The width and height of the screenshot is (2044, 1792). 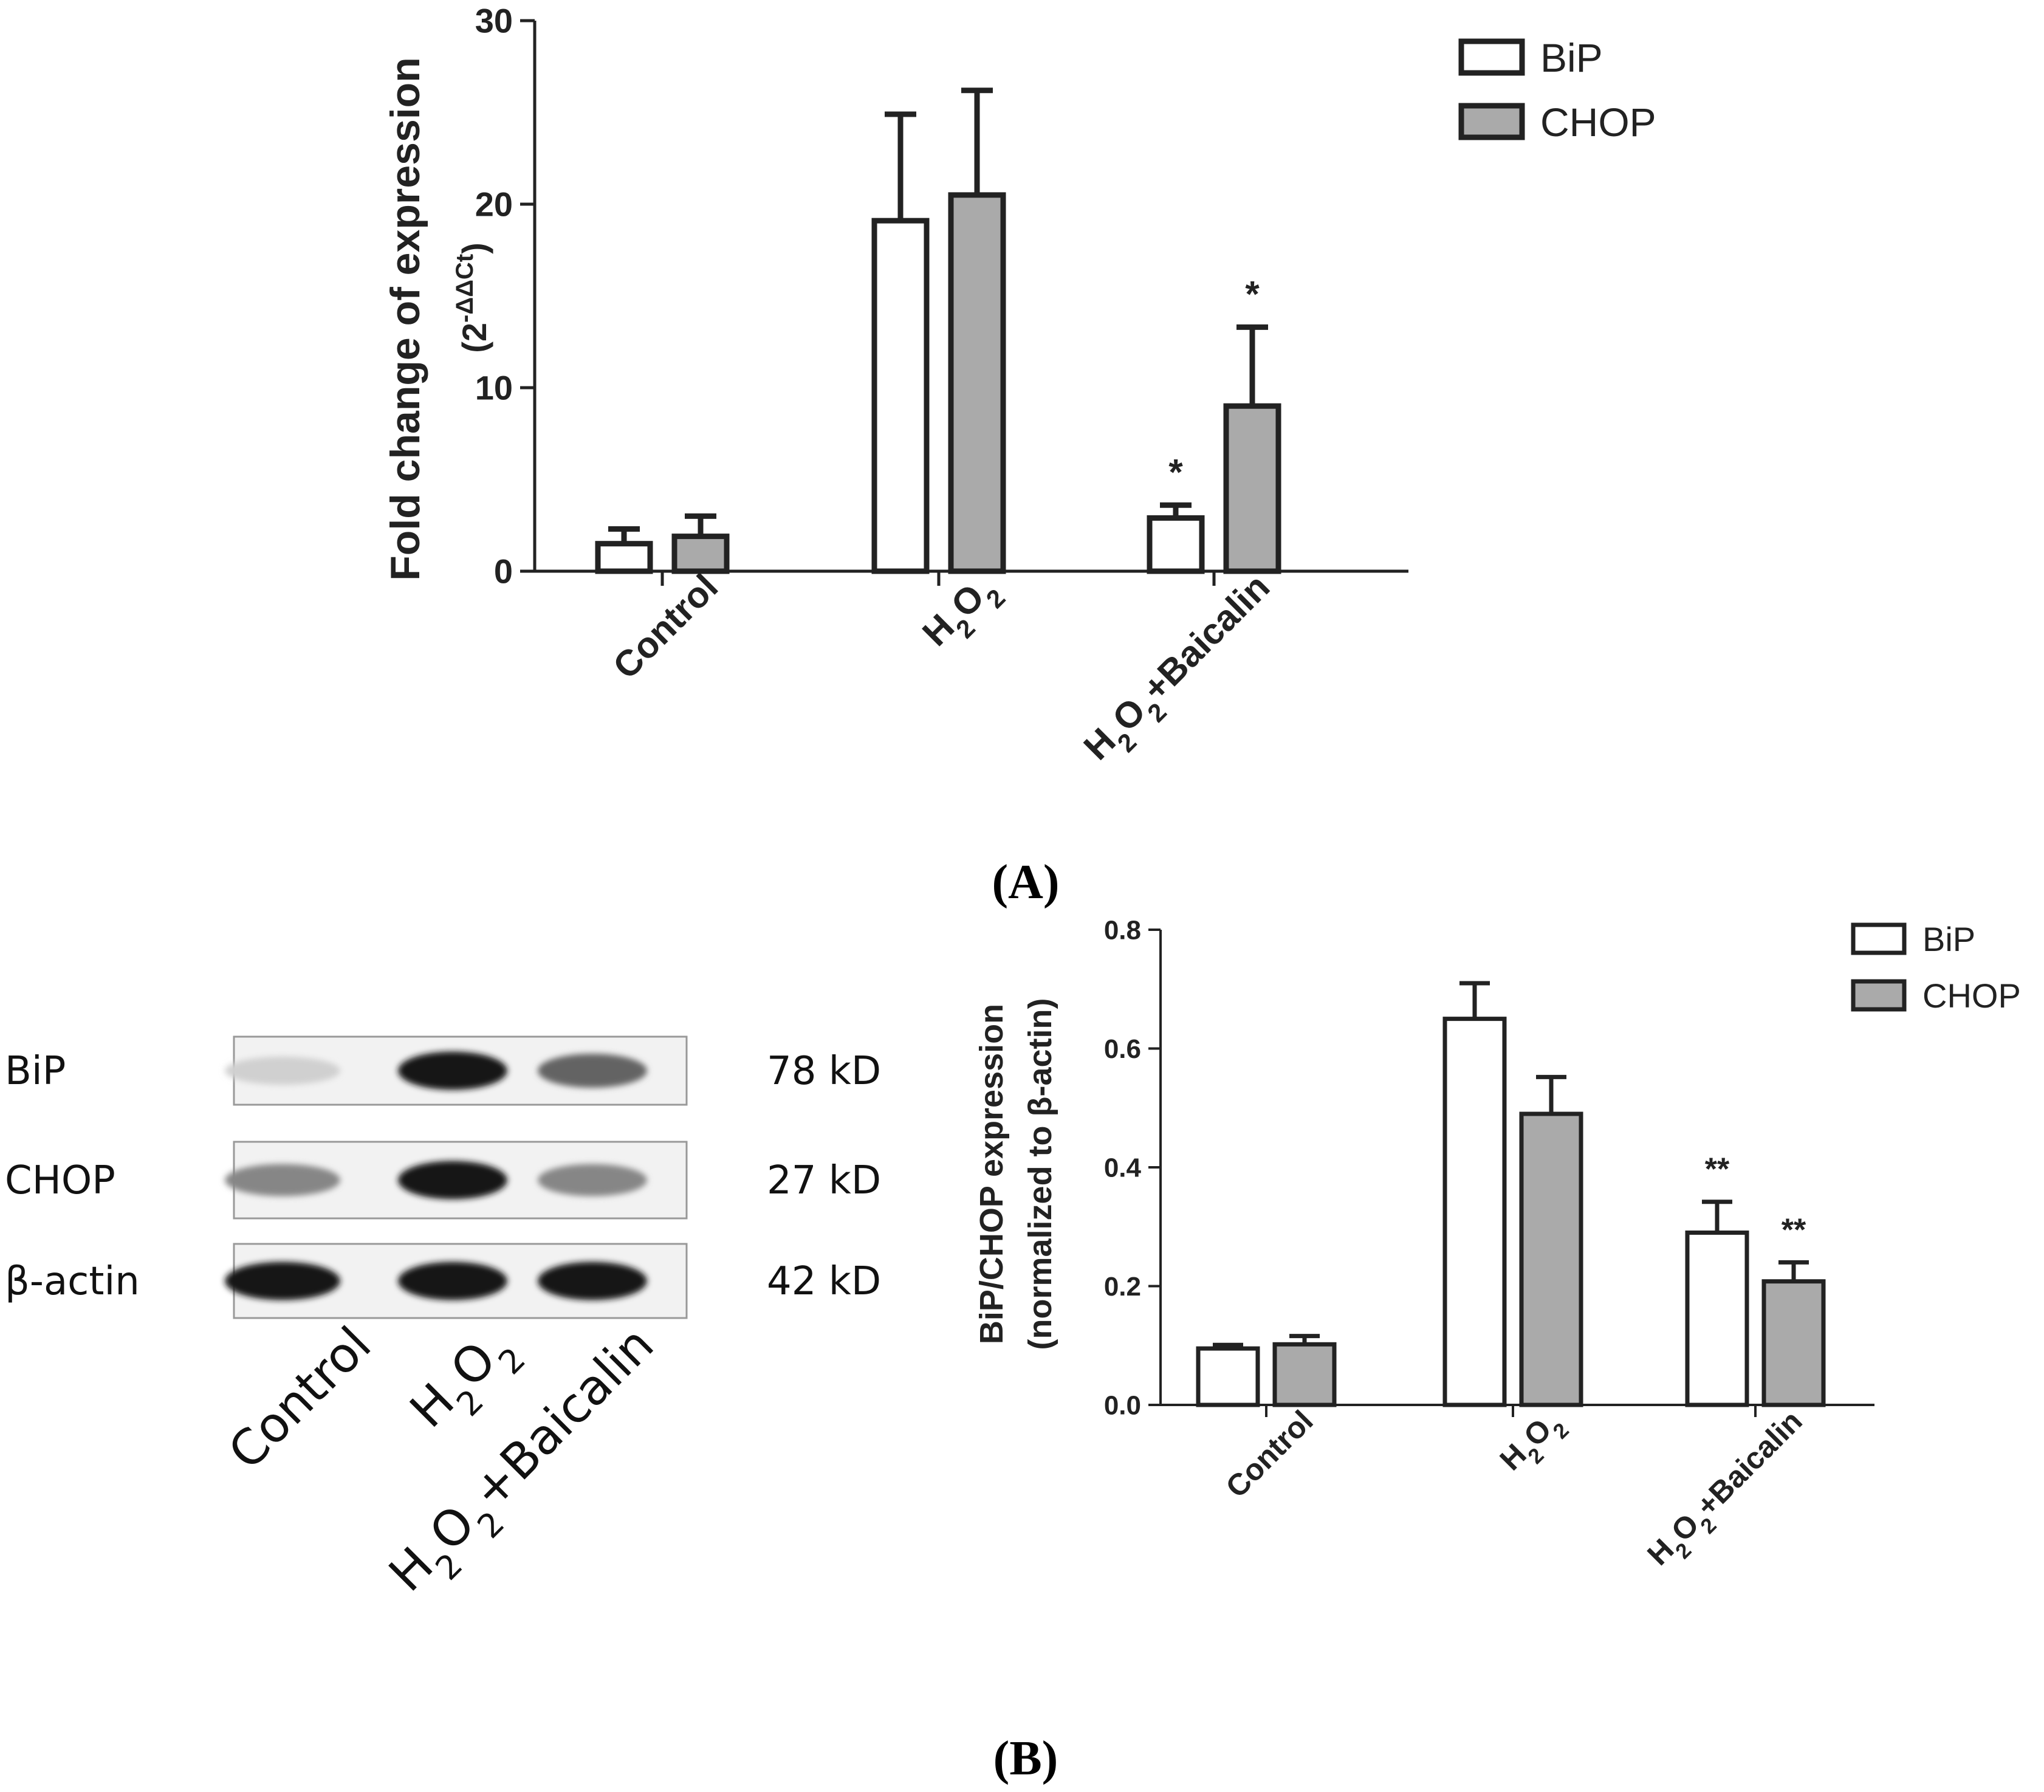 What do you see at coordinates (824, 1071) in the screenshot?
I see `blot-size-label: 78 kD` at bounding box center [824, 1071].